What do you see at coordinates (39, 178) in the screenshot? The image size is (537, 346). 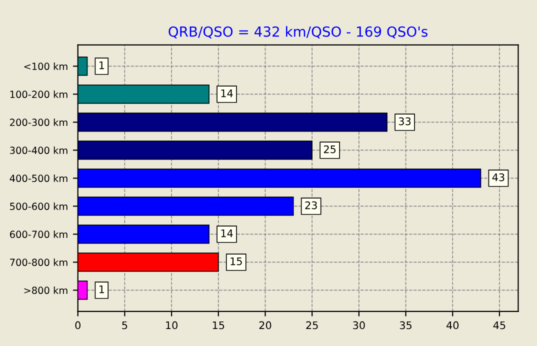 I see `y-tick-label: 400-500 km` at bounding box center [39, 178].